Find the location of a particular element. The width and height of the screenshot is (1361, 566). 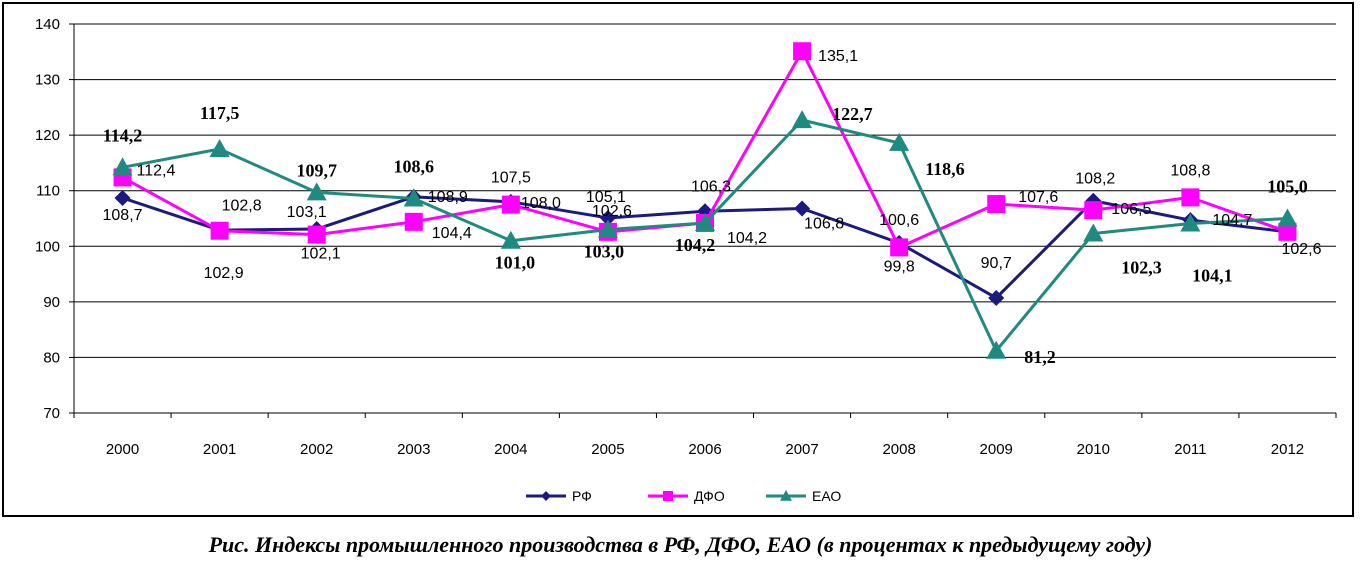

x-tick-label: 2007 is located at coordinates (801, 449).